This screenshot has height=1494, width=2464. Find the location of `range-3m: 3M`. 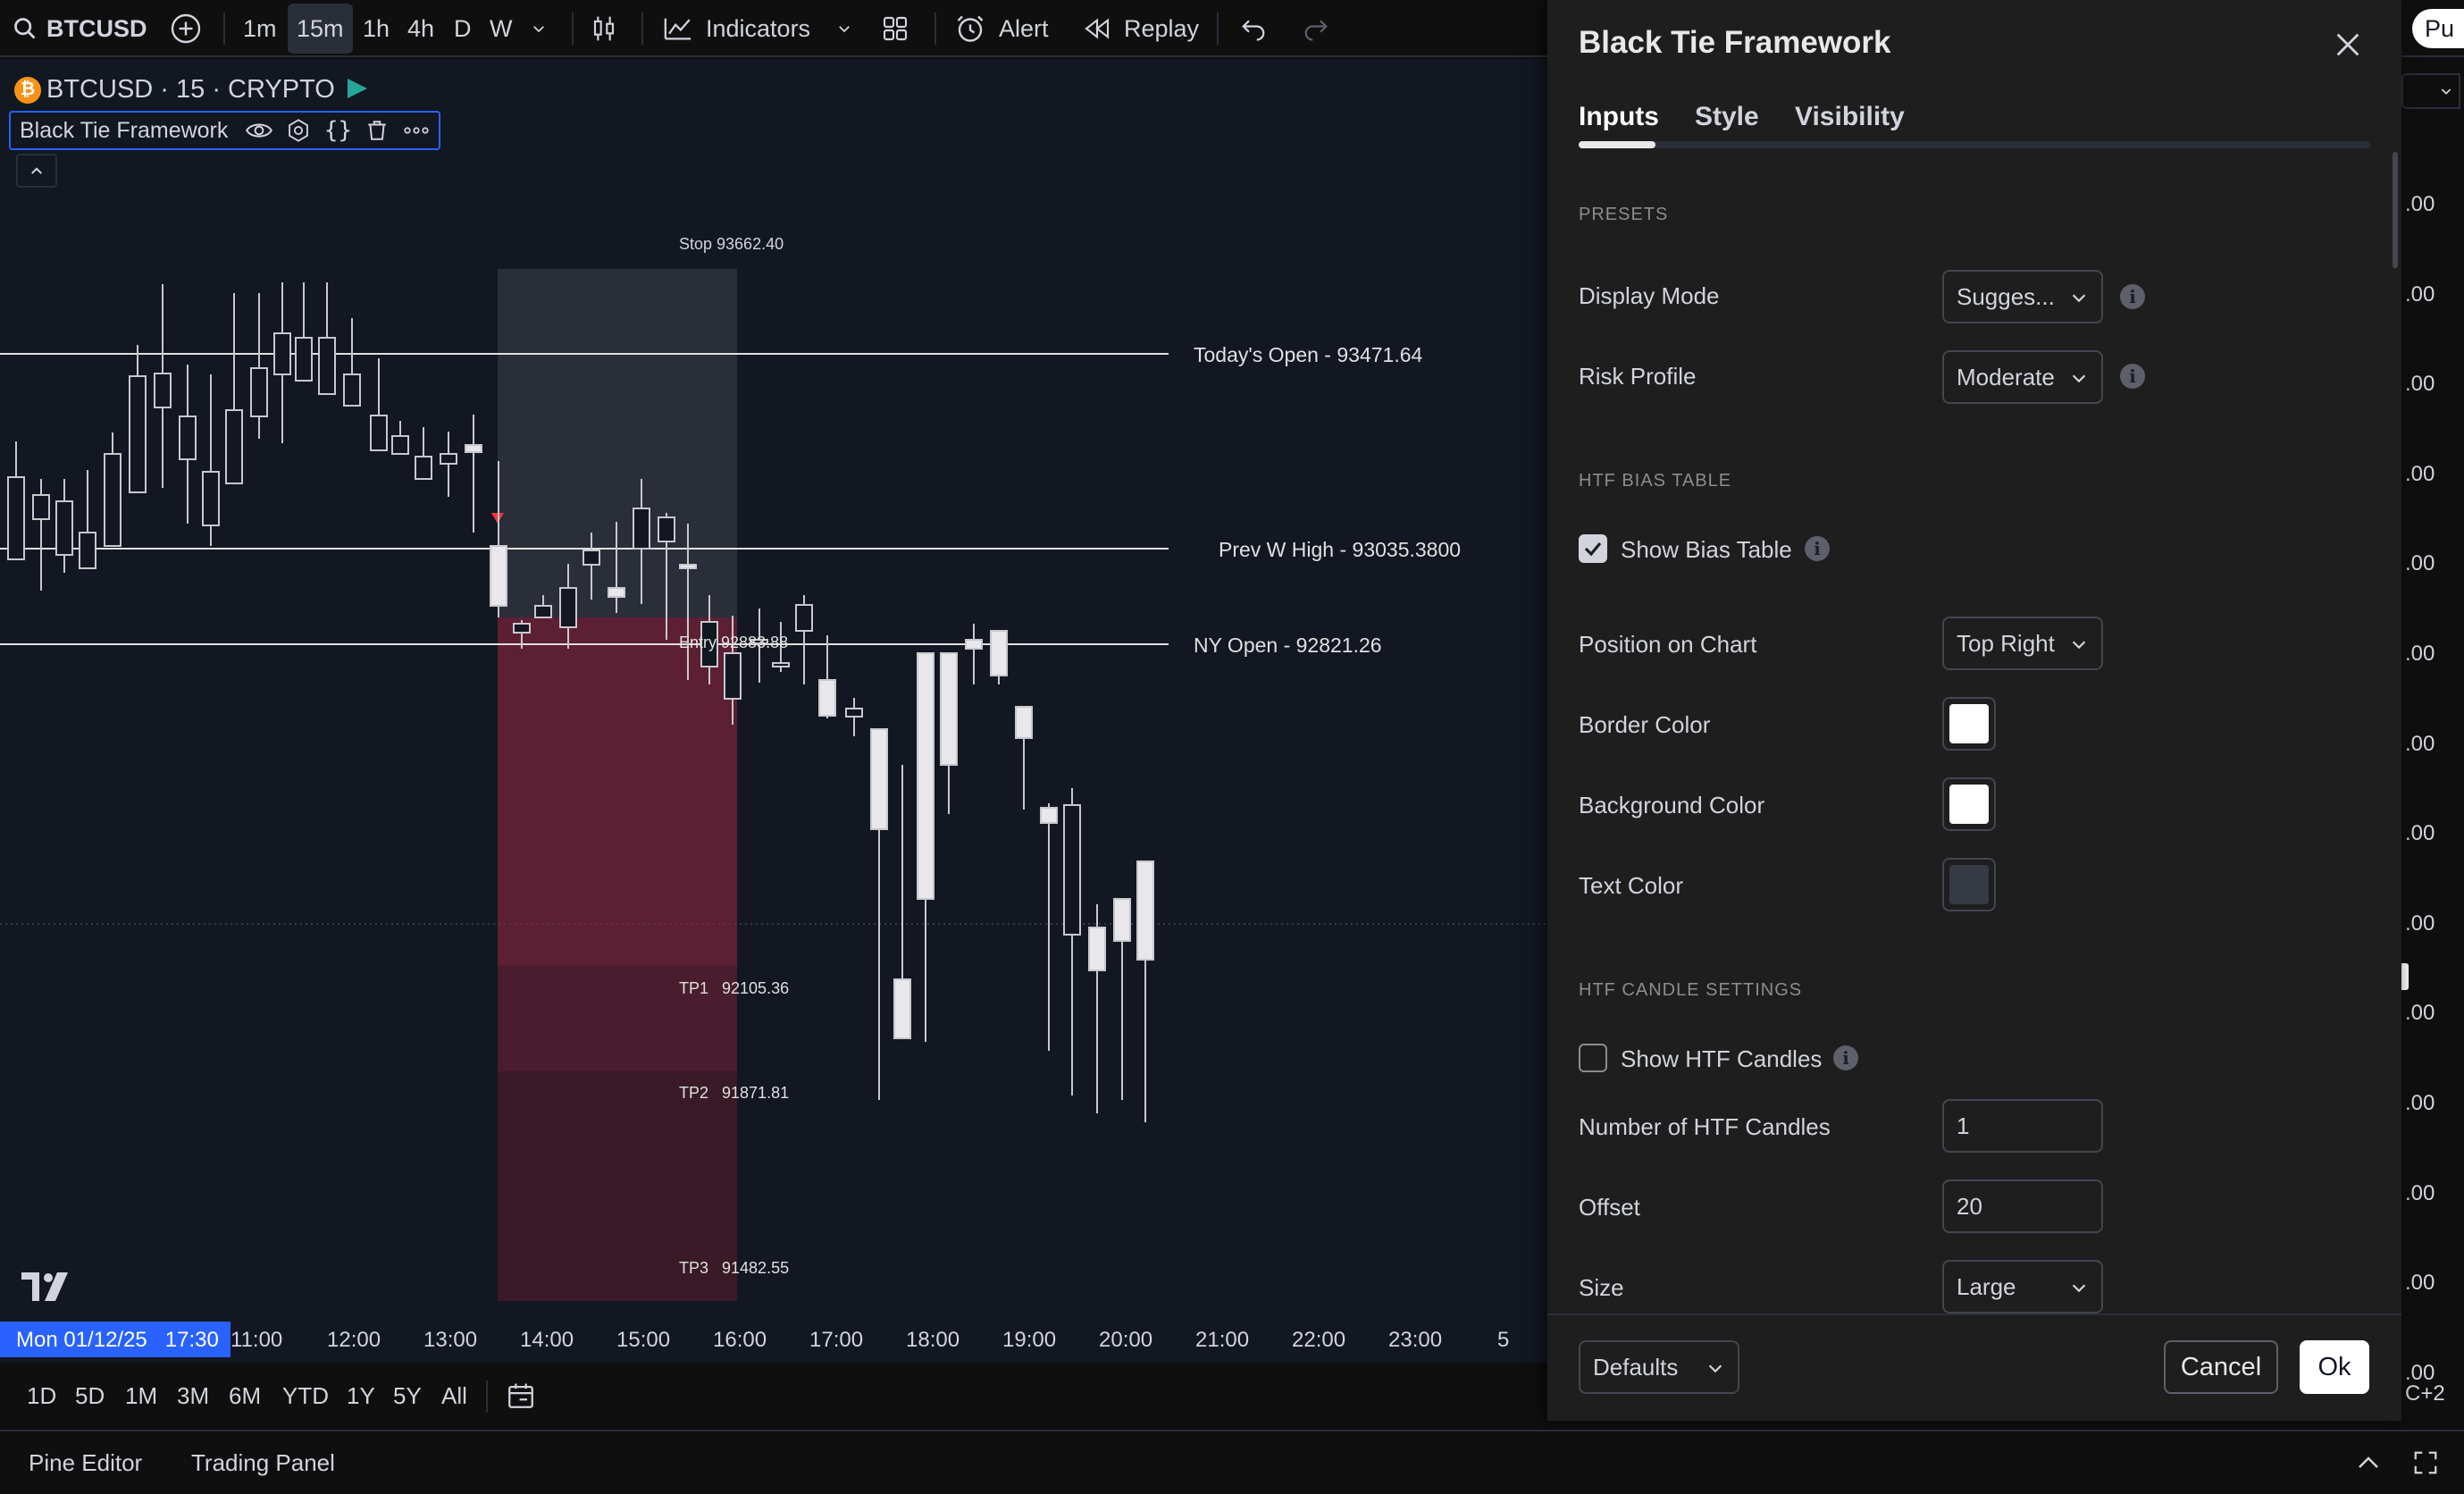

range-3m: 3M is located at coordinates (193, 1396).